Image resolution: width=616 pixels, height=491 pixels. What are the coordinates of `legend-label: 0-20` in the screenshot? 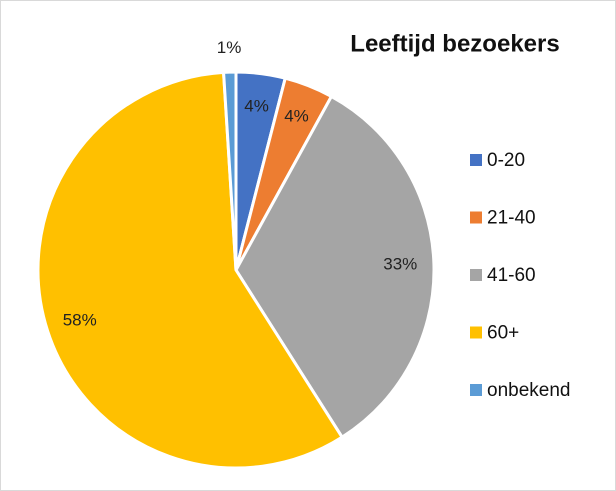 It's located at (506, 160).